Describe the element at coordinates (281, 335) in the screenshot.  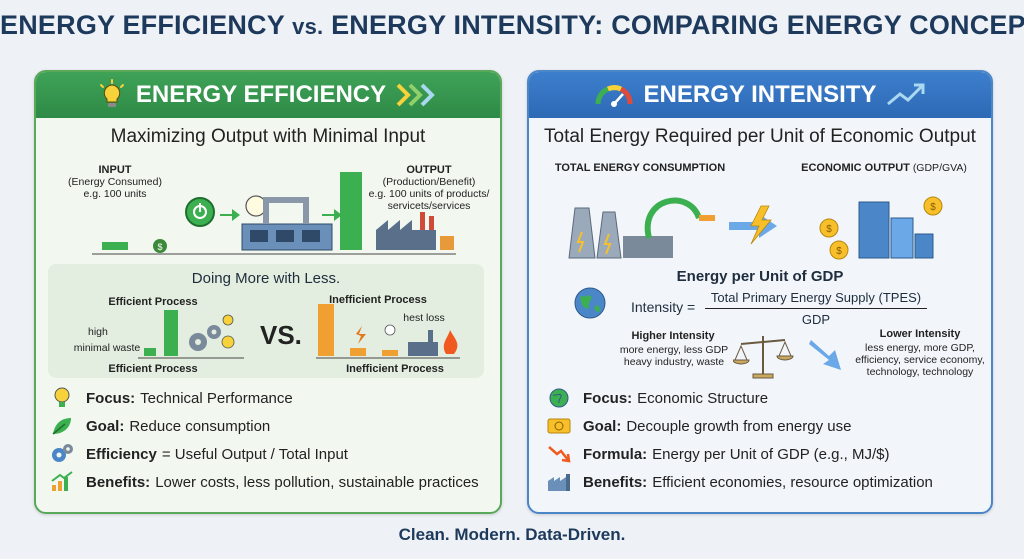
I see `vs-label: VS.` at that location.